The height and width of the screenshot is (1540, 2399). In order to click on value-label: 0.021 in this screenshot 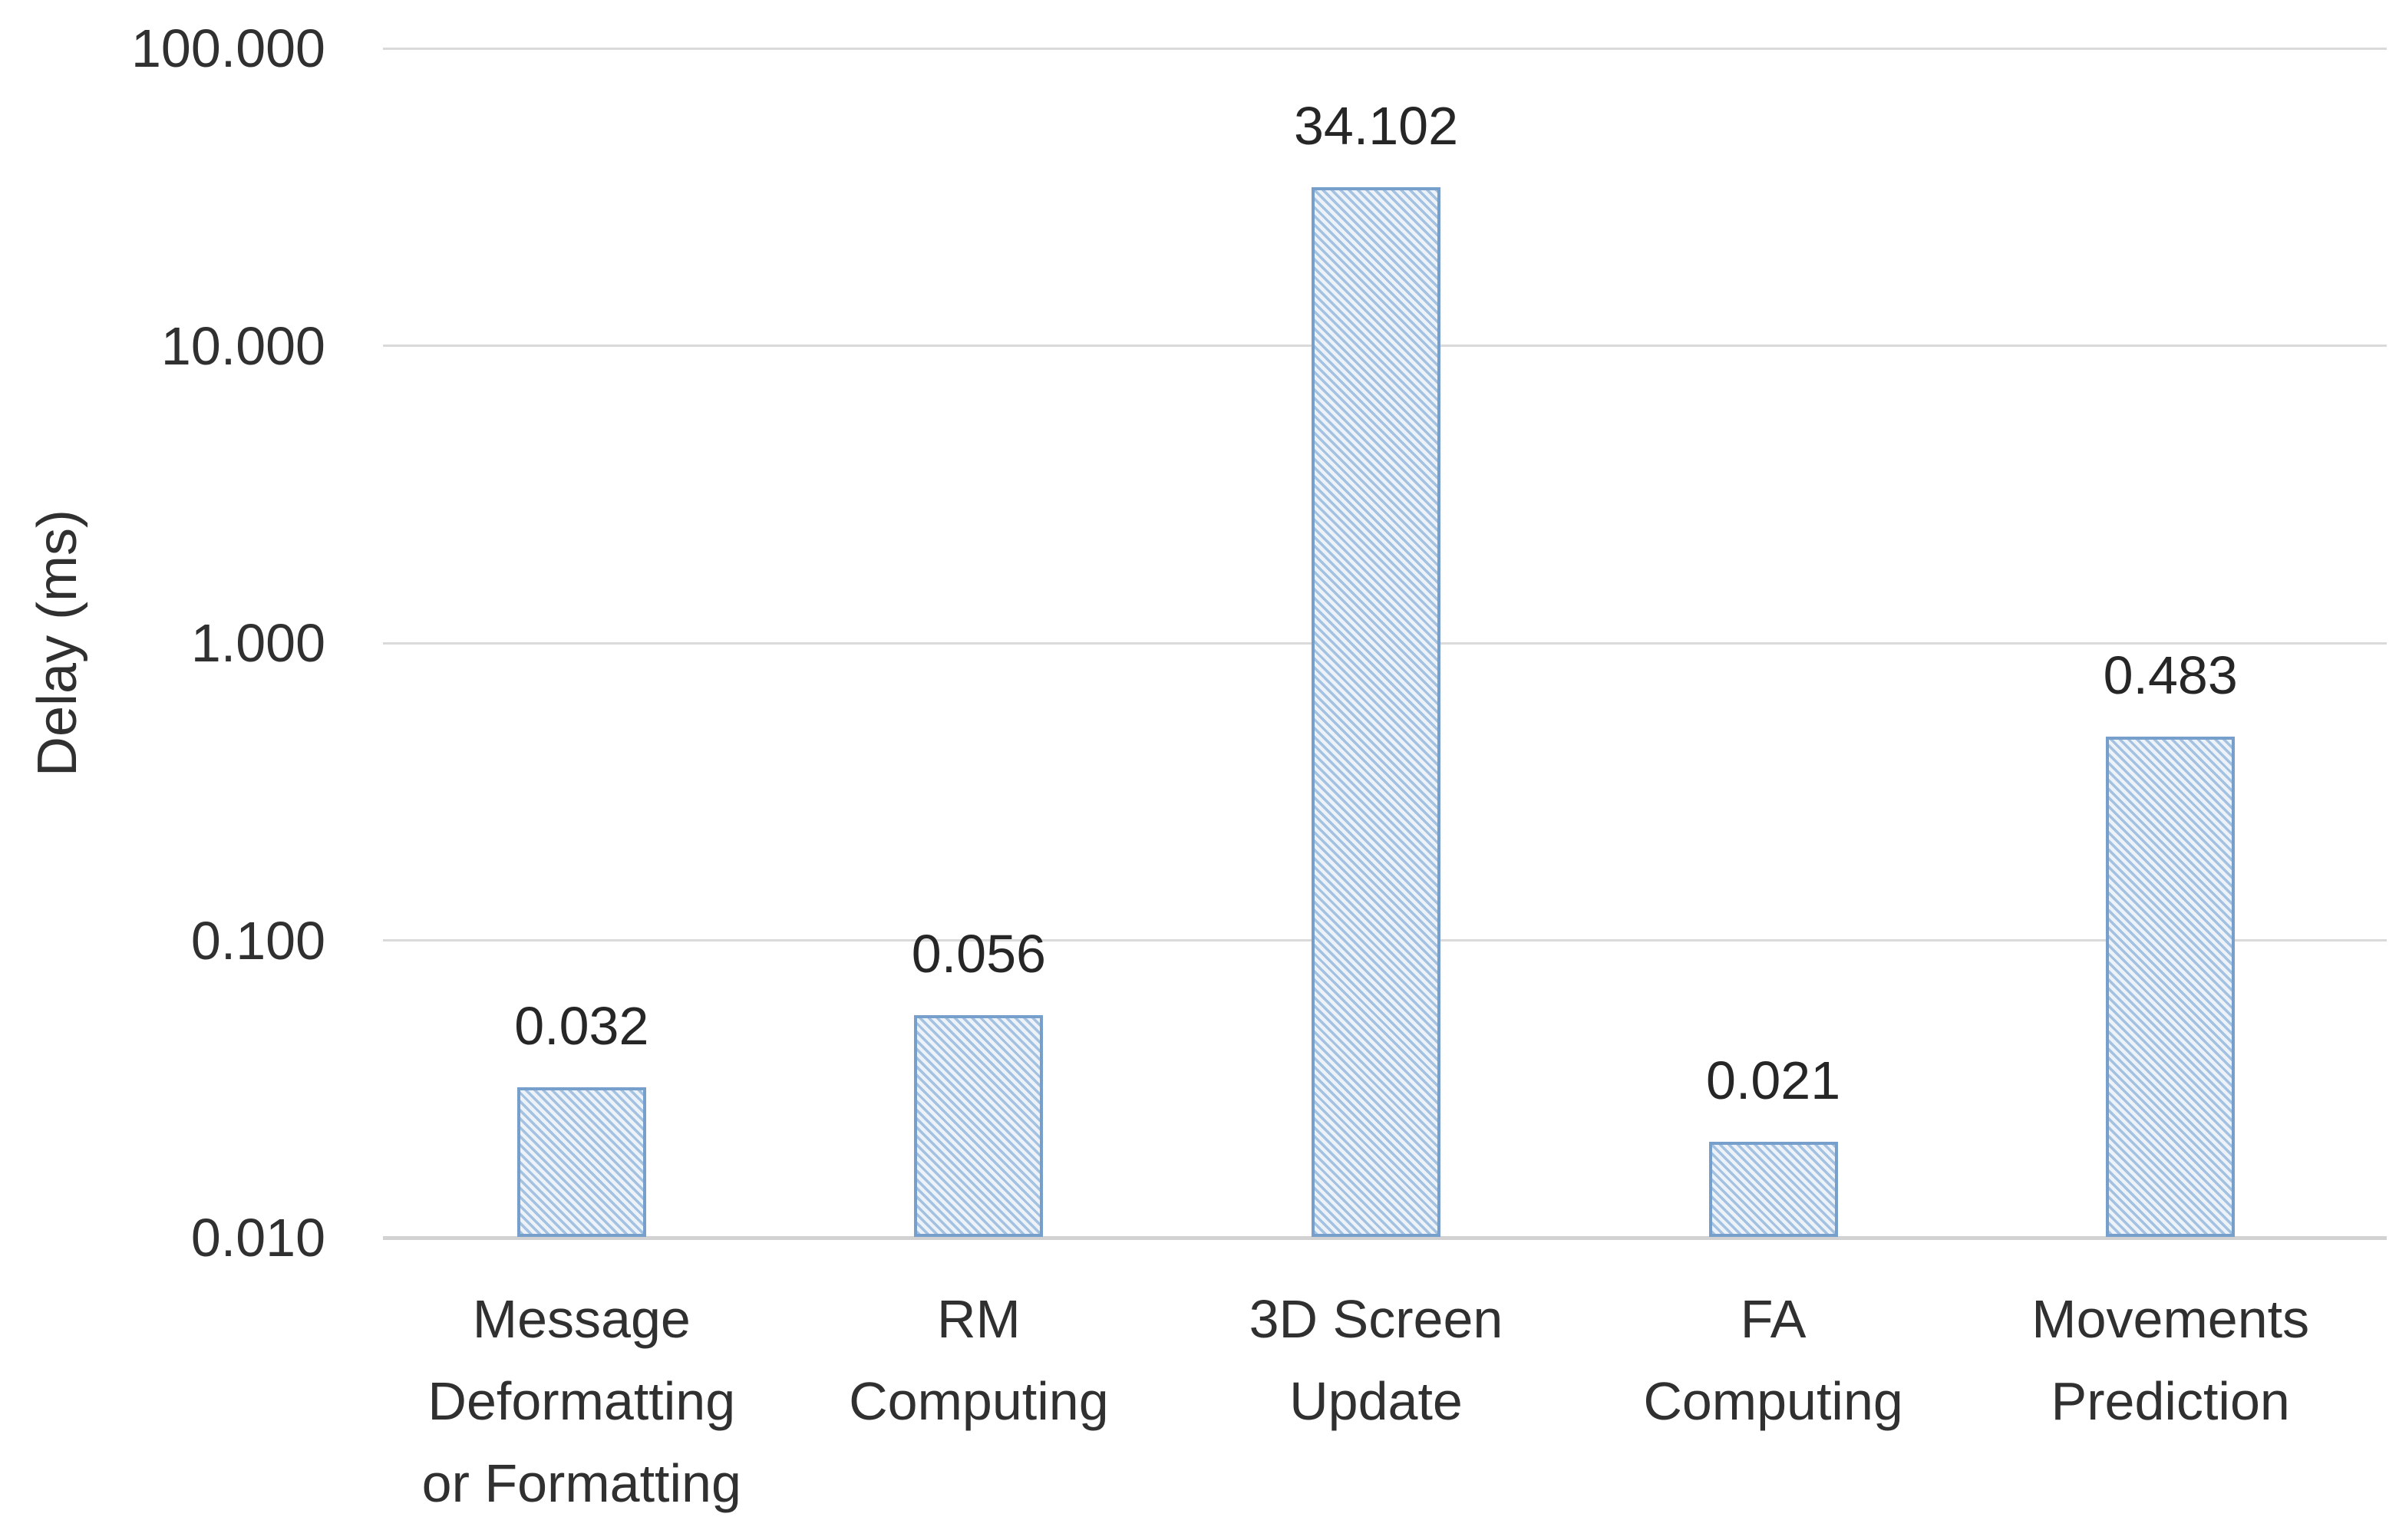, I will do `click(1773, 1080)`.